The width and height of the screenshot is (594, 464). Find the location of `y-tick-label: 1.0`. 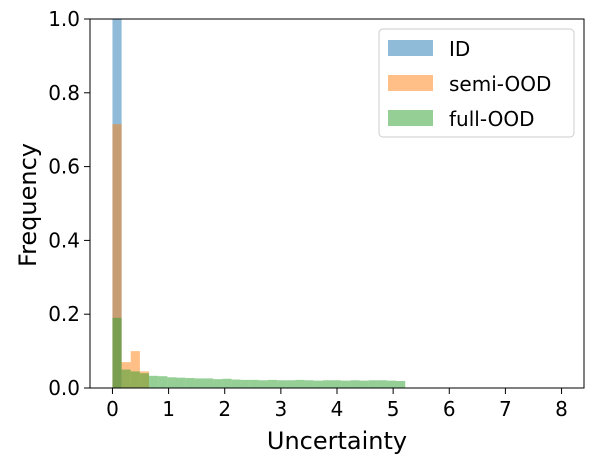

y-tick-label: 1.0 is located at coordinates (64, 19).